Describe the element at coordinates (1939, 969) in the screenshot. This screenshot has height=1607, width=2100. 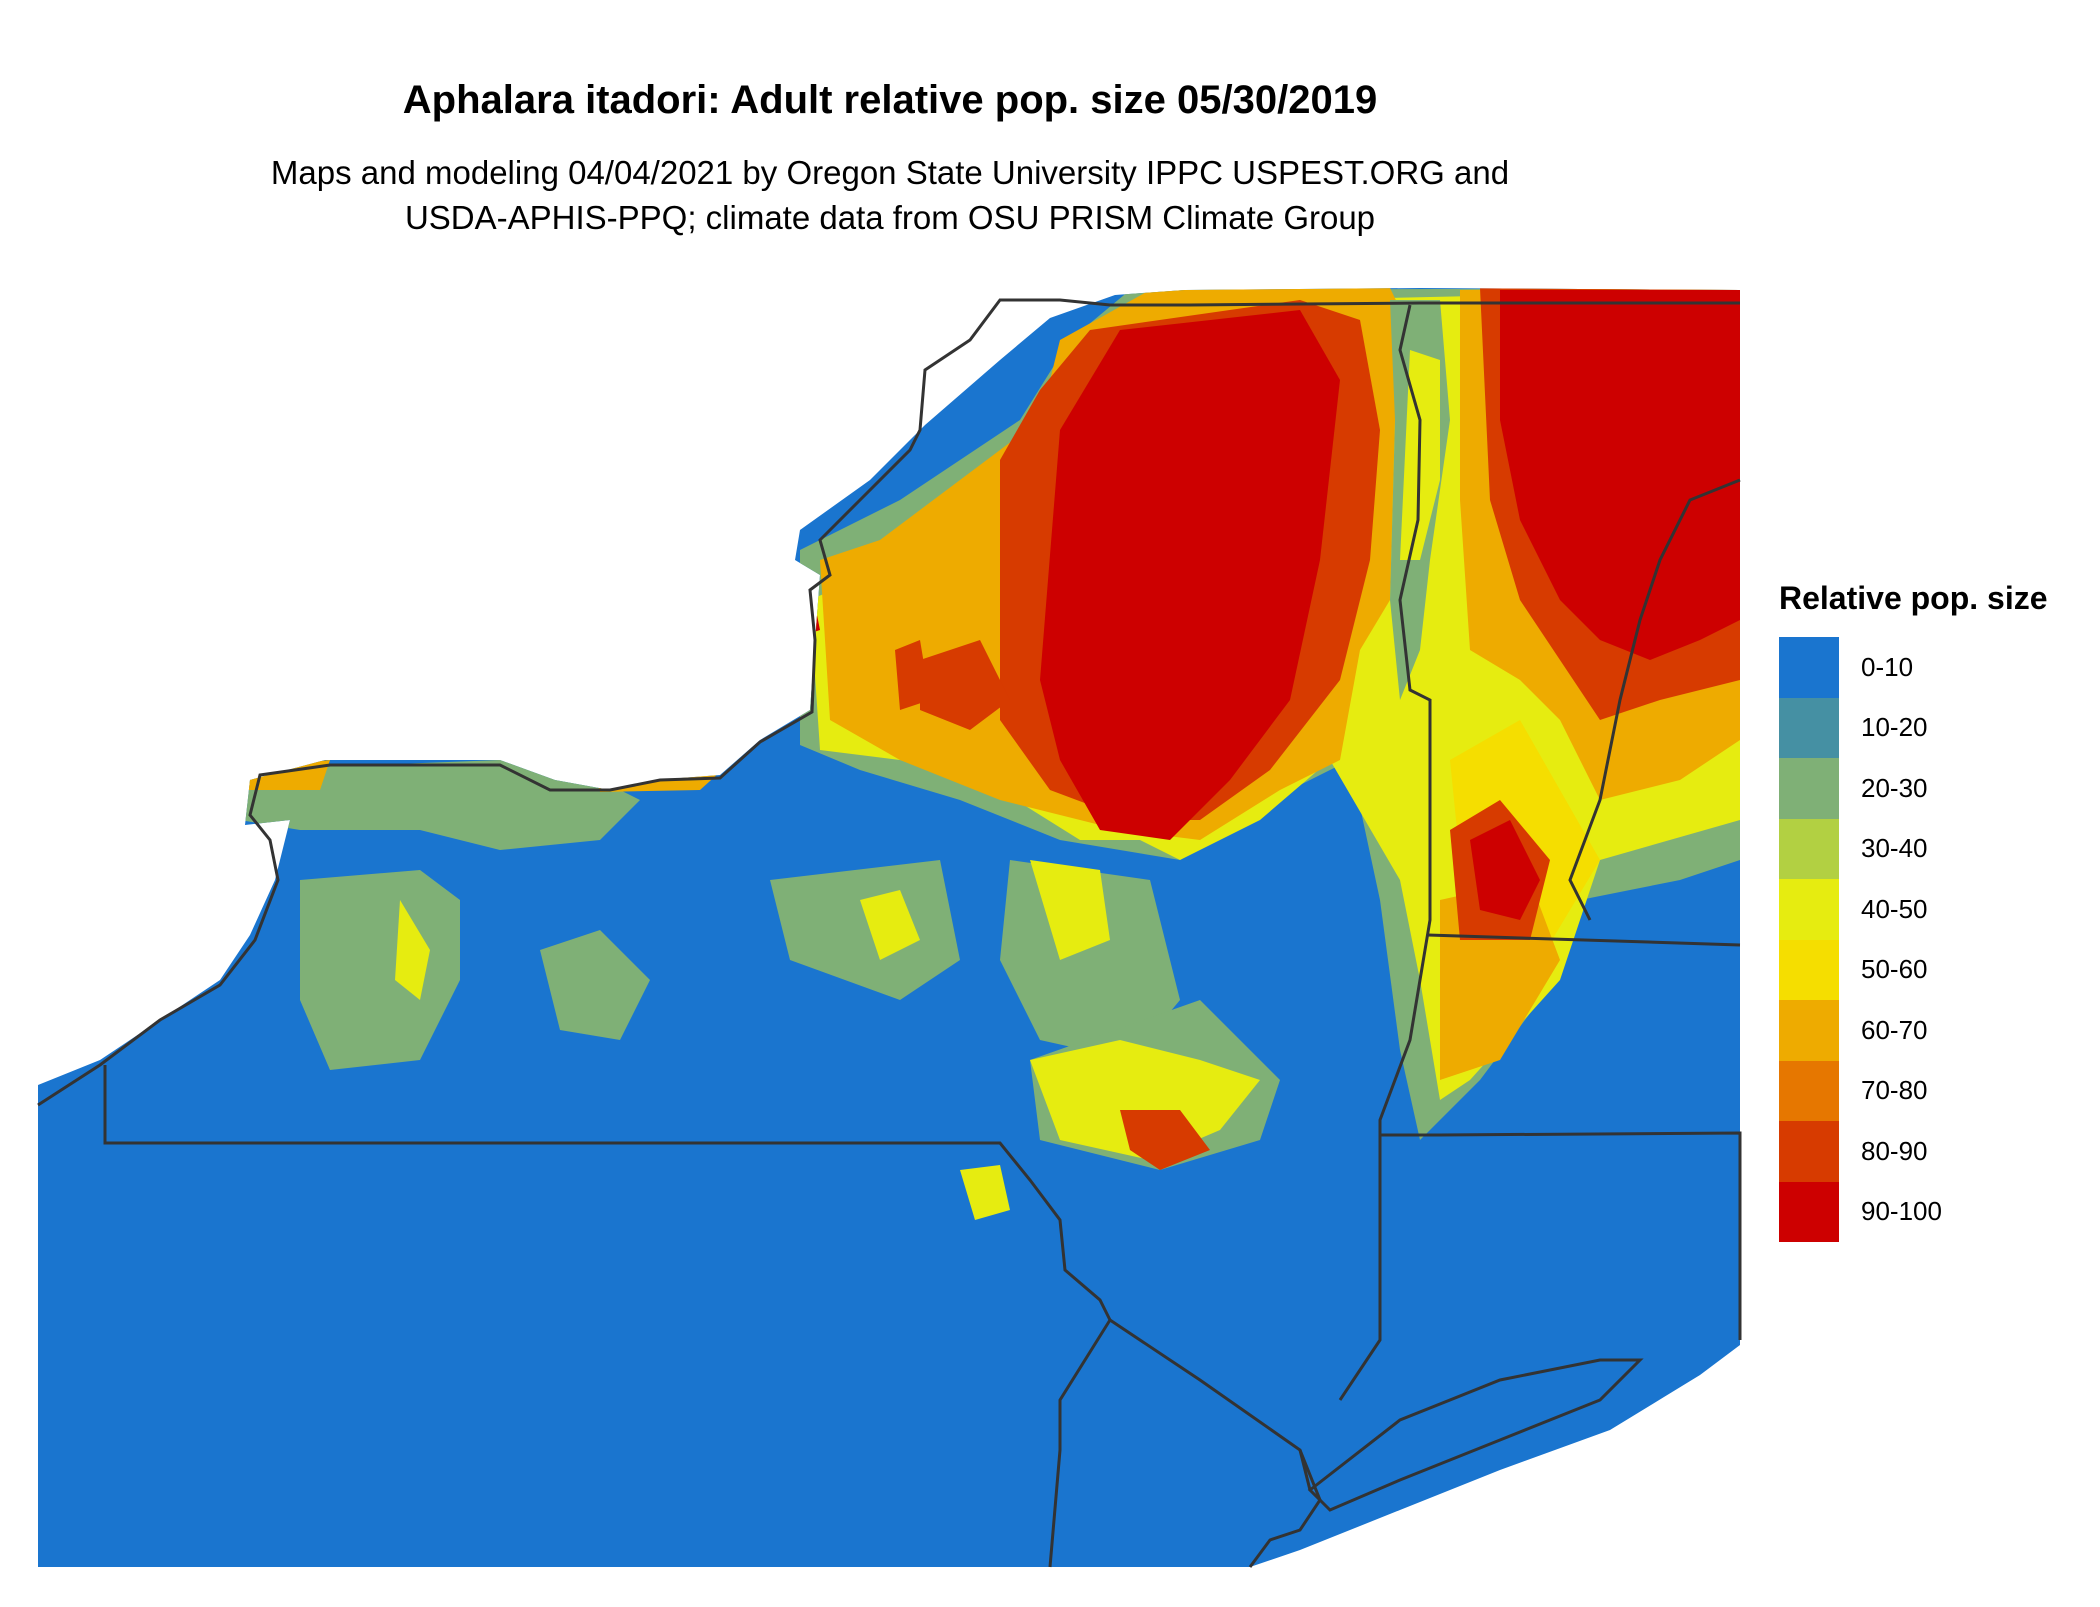
I see `legend-item: 50-60` at that location.